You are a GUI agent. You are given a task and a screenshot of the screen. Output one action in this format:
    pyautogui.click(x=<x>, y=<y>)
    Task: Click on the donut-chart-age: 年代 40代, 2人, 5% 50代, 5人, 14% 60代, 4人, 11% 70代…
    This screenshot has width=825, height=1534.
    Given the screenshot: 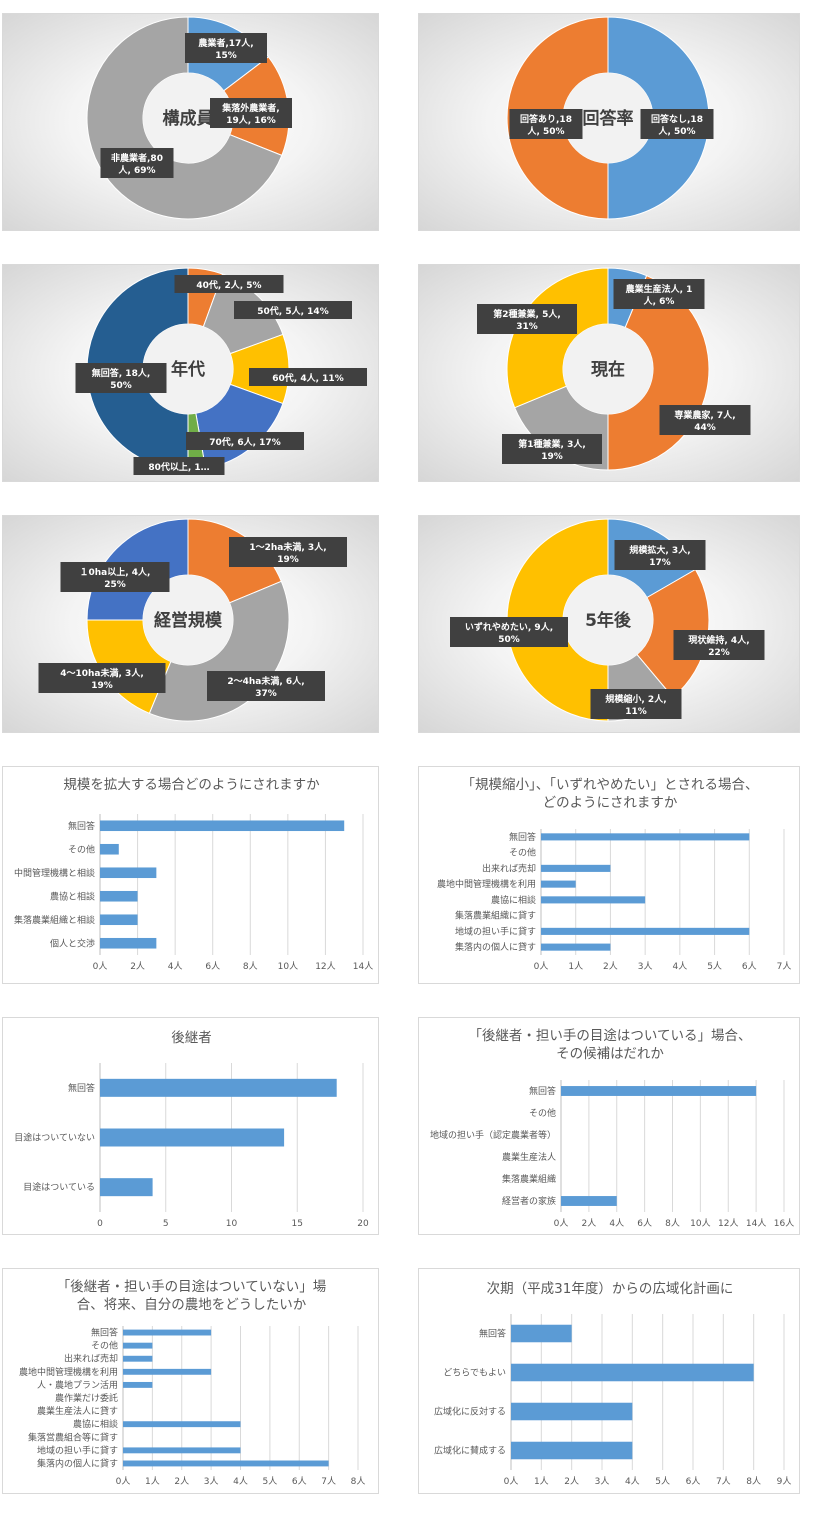 What is the action you would take?
    pyautogui.click(x=221, y=371)
    